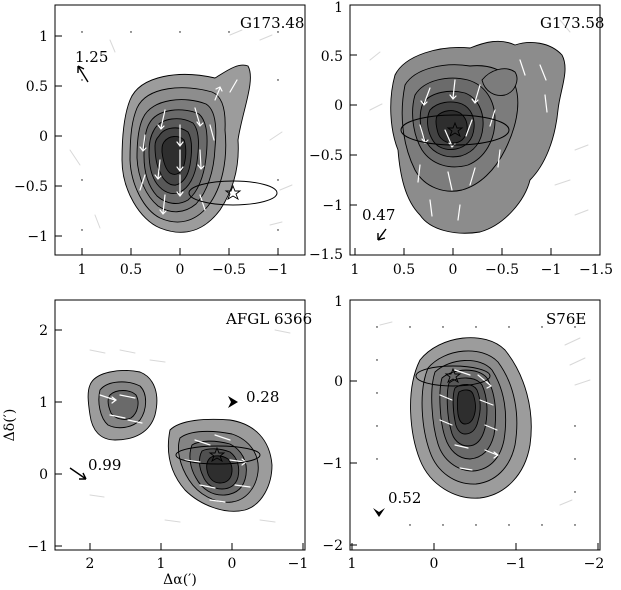 The height and width of the screenshot is (590, 621). Describe the element at coordinates (596, 270) in the screenshot. I see `x-tick-label: −1.5` at that location.